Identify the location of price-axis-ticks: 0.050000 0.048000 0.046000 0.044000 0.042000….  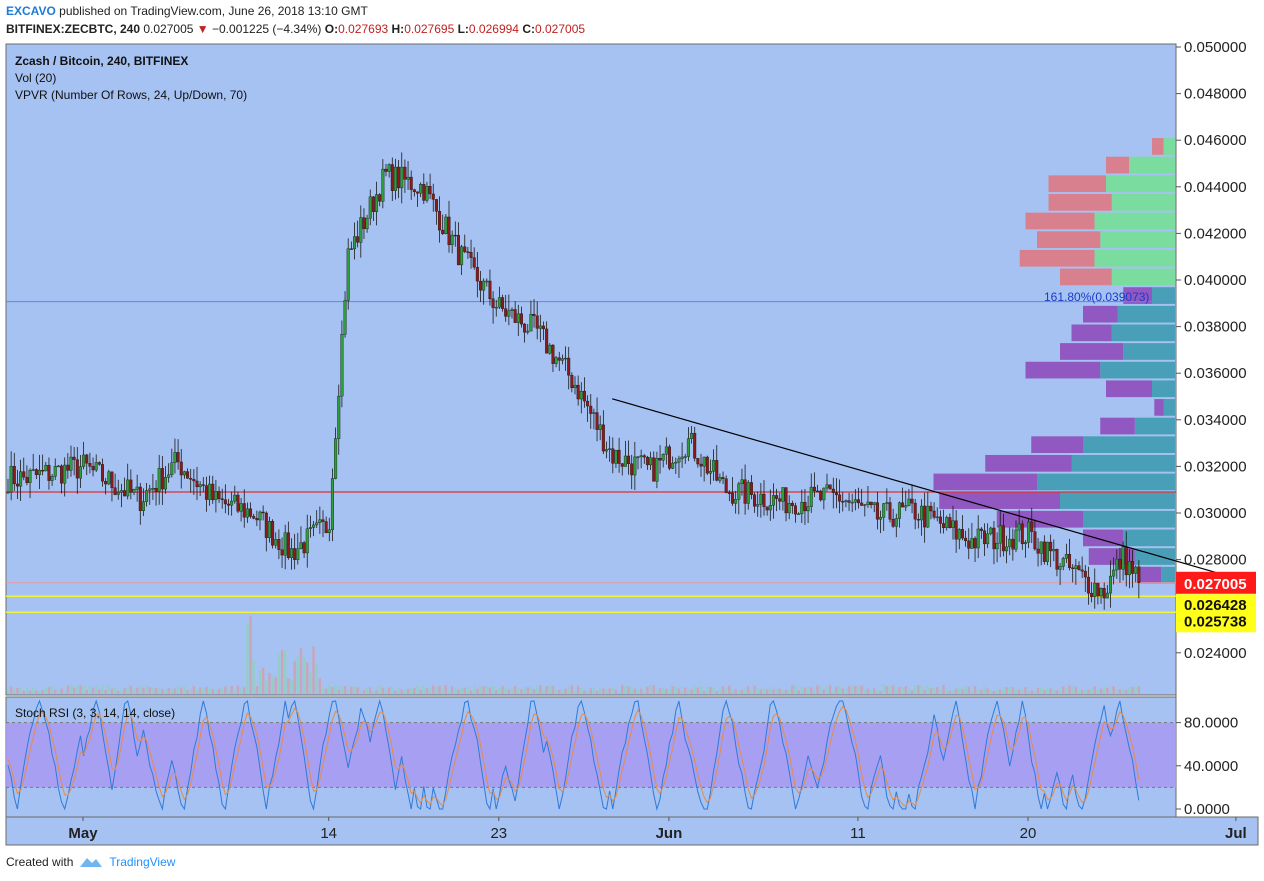
(1216, 428).